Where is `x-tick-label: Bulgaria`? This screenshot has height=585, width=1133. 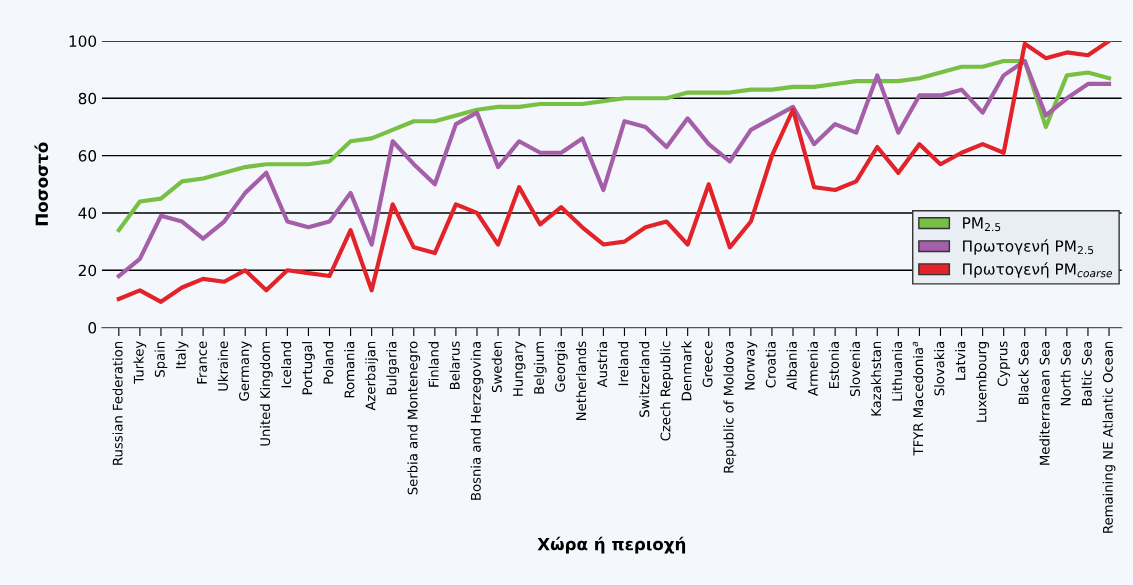 x-tick-label: Bulgaria is located at coordinates (393, 368).